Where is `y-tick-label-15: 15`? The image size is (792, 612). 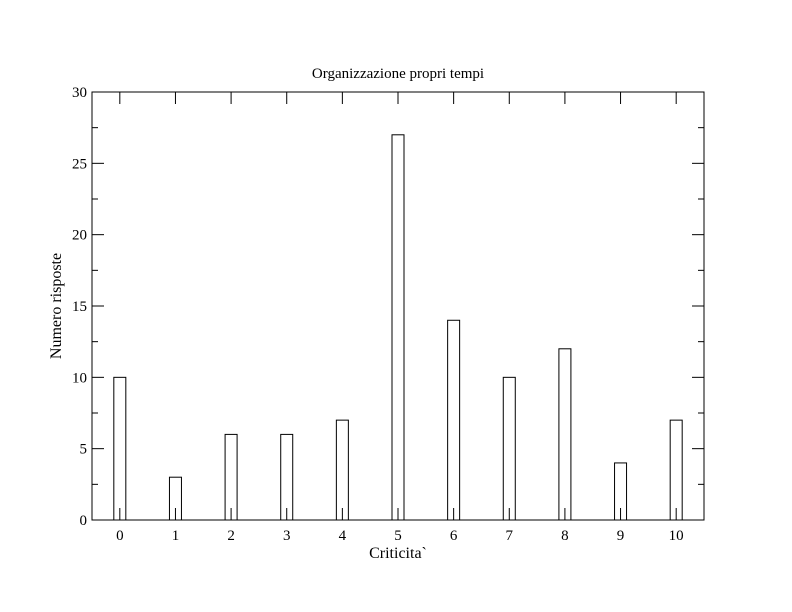 y-tick-label-15: 15 is located at coordinates (79, 307).